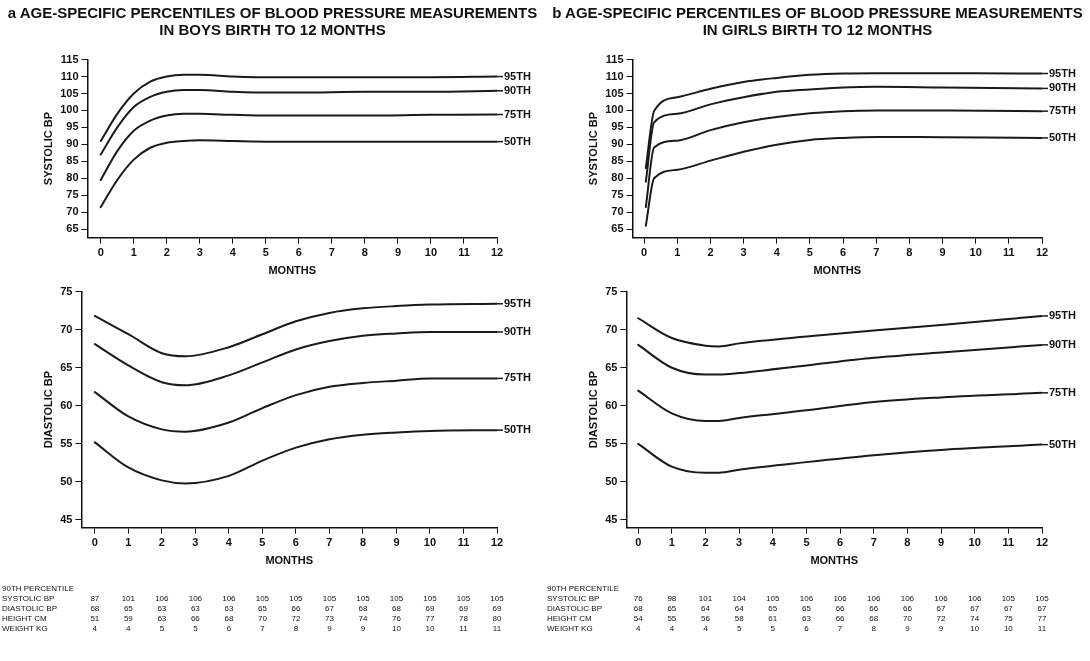 The width and height of the screenshot is (1090, 661). Describe the element at coordinates (817, 22) in the screenshot. I see `chart-title: b AGE-SPECIFIC PERCENTILES OF BLOOD PRESSURE MEASUREMENTS IN GIRLS BIRTH TO 12 MONTHS` at that location.